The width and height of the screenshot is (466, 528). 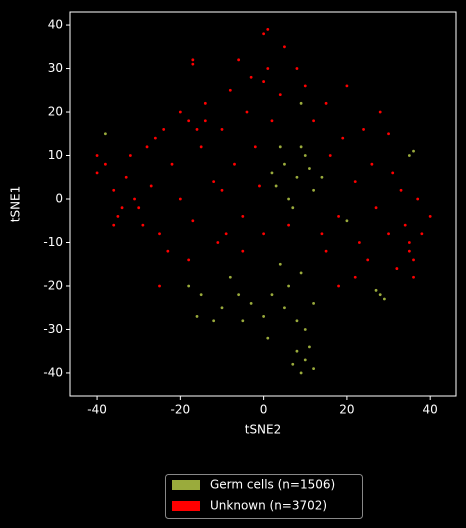 What do you see at coordinates (97, 410) in the screenshot?
I see `x-tick-label: -40` at bounding box center [97, 410].